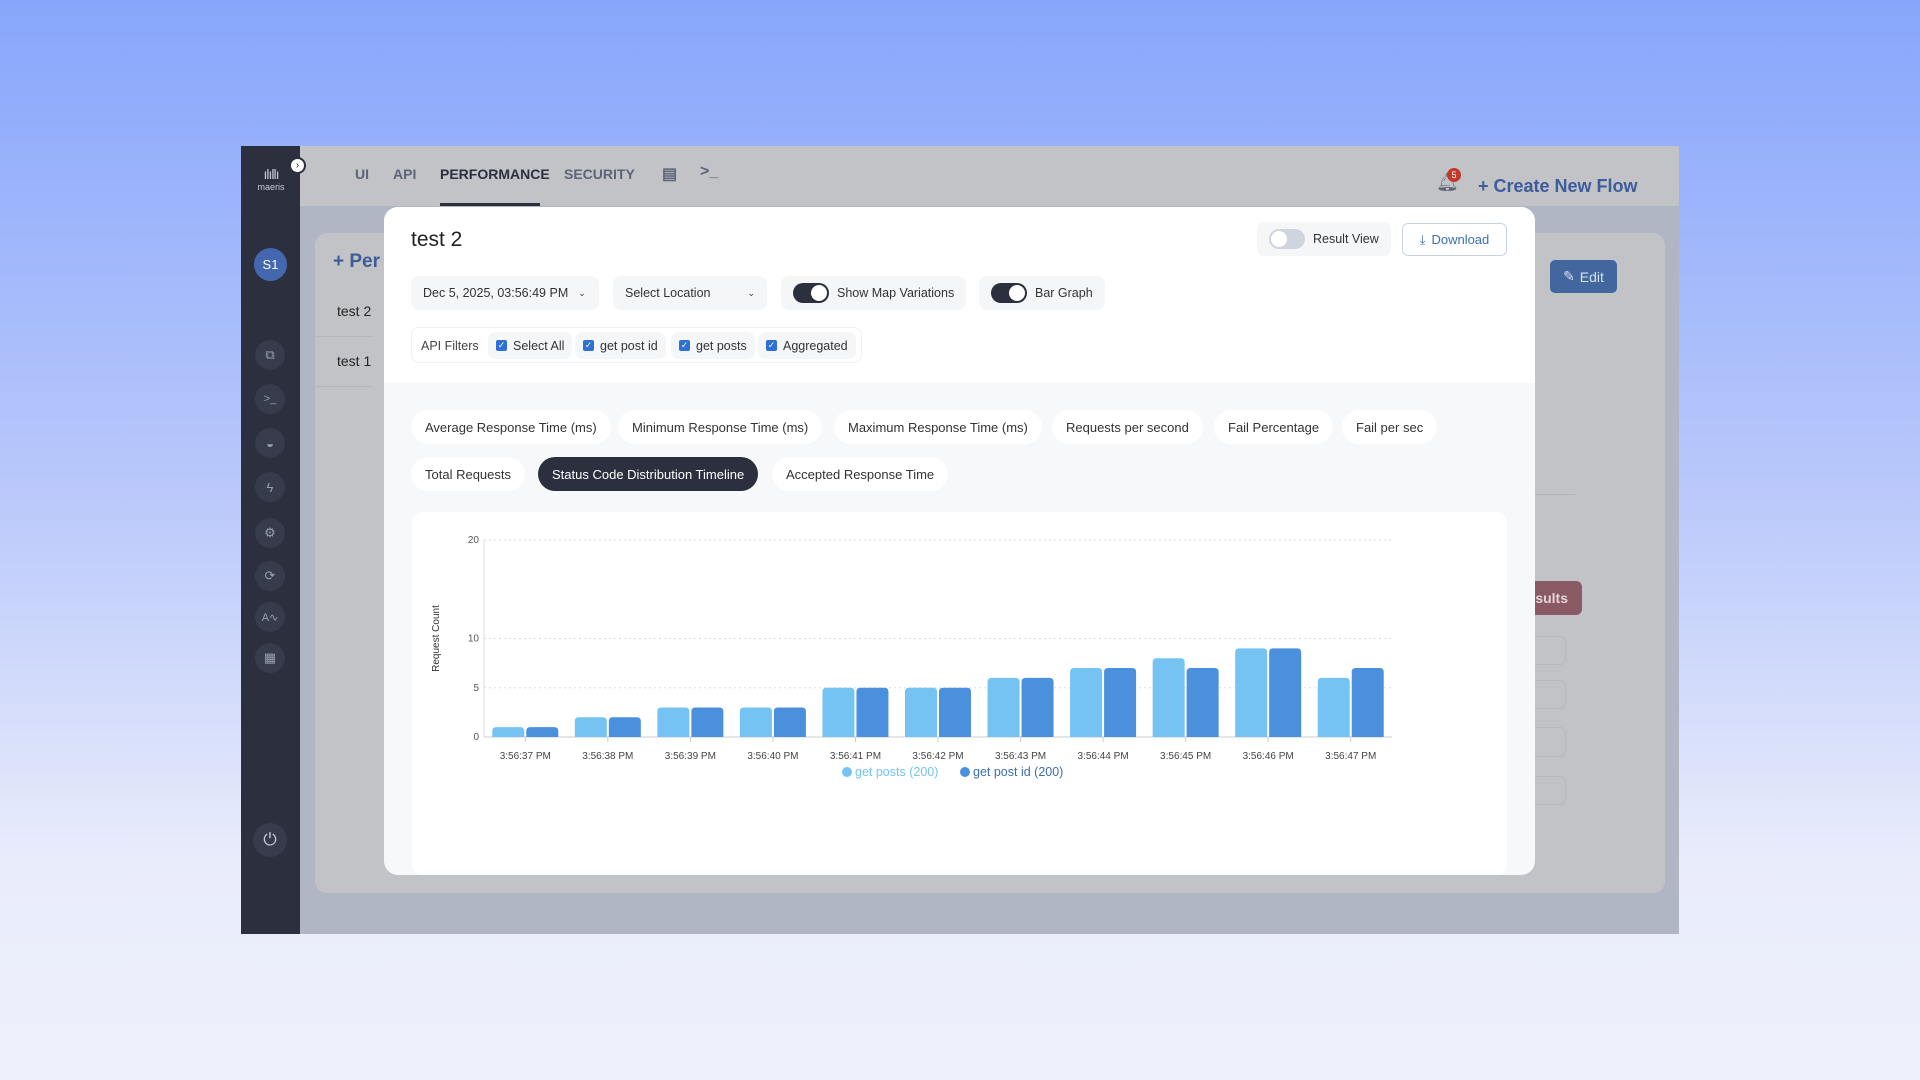 Image resolution: width=1920 pixels, height=1080 pixels. I want to click on graduation-cap-icon: ◒, so click(270, 443).